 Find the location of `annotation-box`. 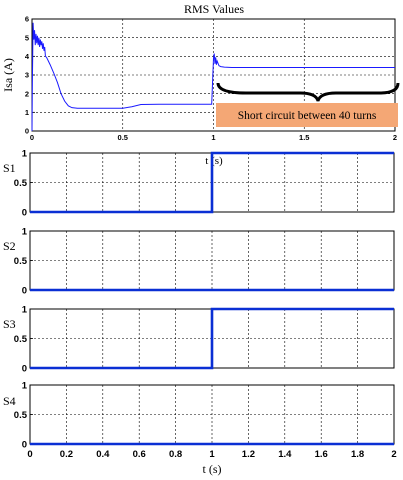

annotation-box is located at coordinates (307, 115).